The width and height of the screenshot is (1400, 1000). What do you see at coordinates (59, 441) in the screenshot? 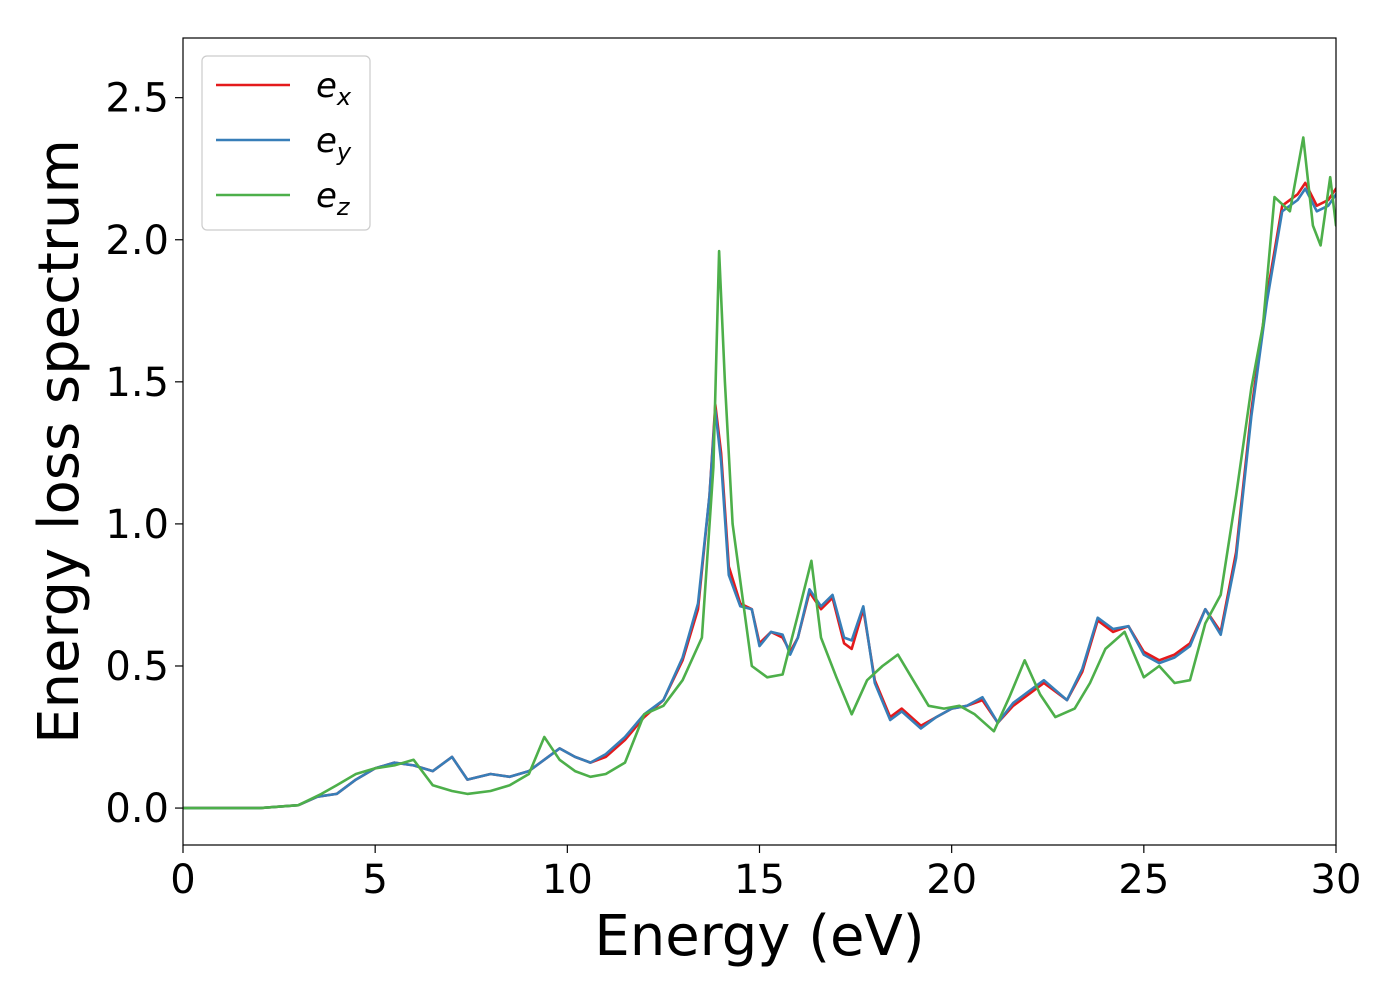
I see `y-axis-label: Energy loss spectrum` at bounding box center [59, 441].